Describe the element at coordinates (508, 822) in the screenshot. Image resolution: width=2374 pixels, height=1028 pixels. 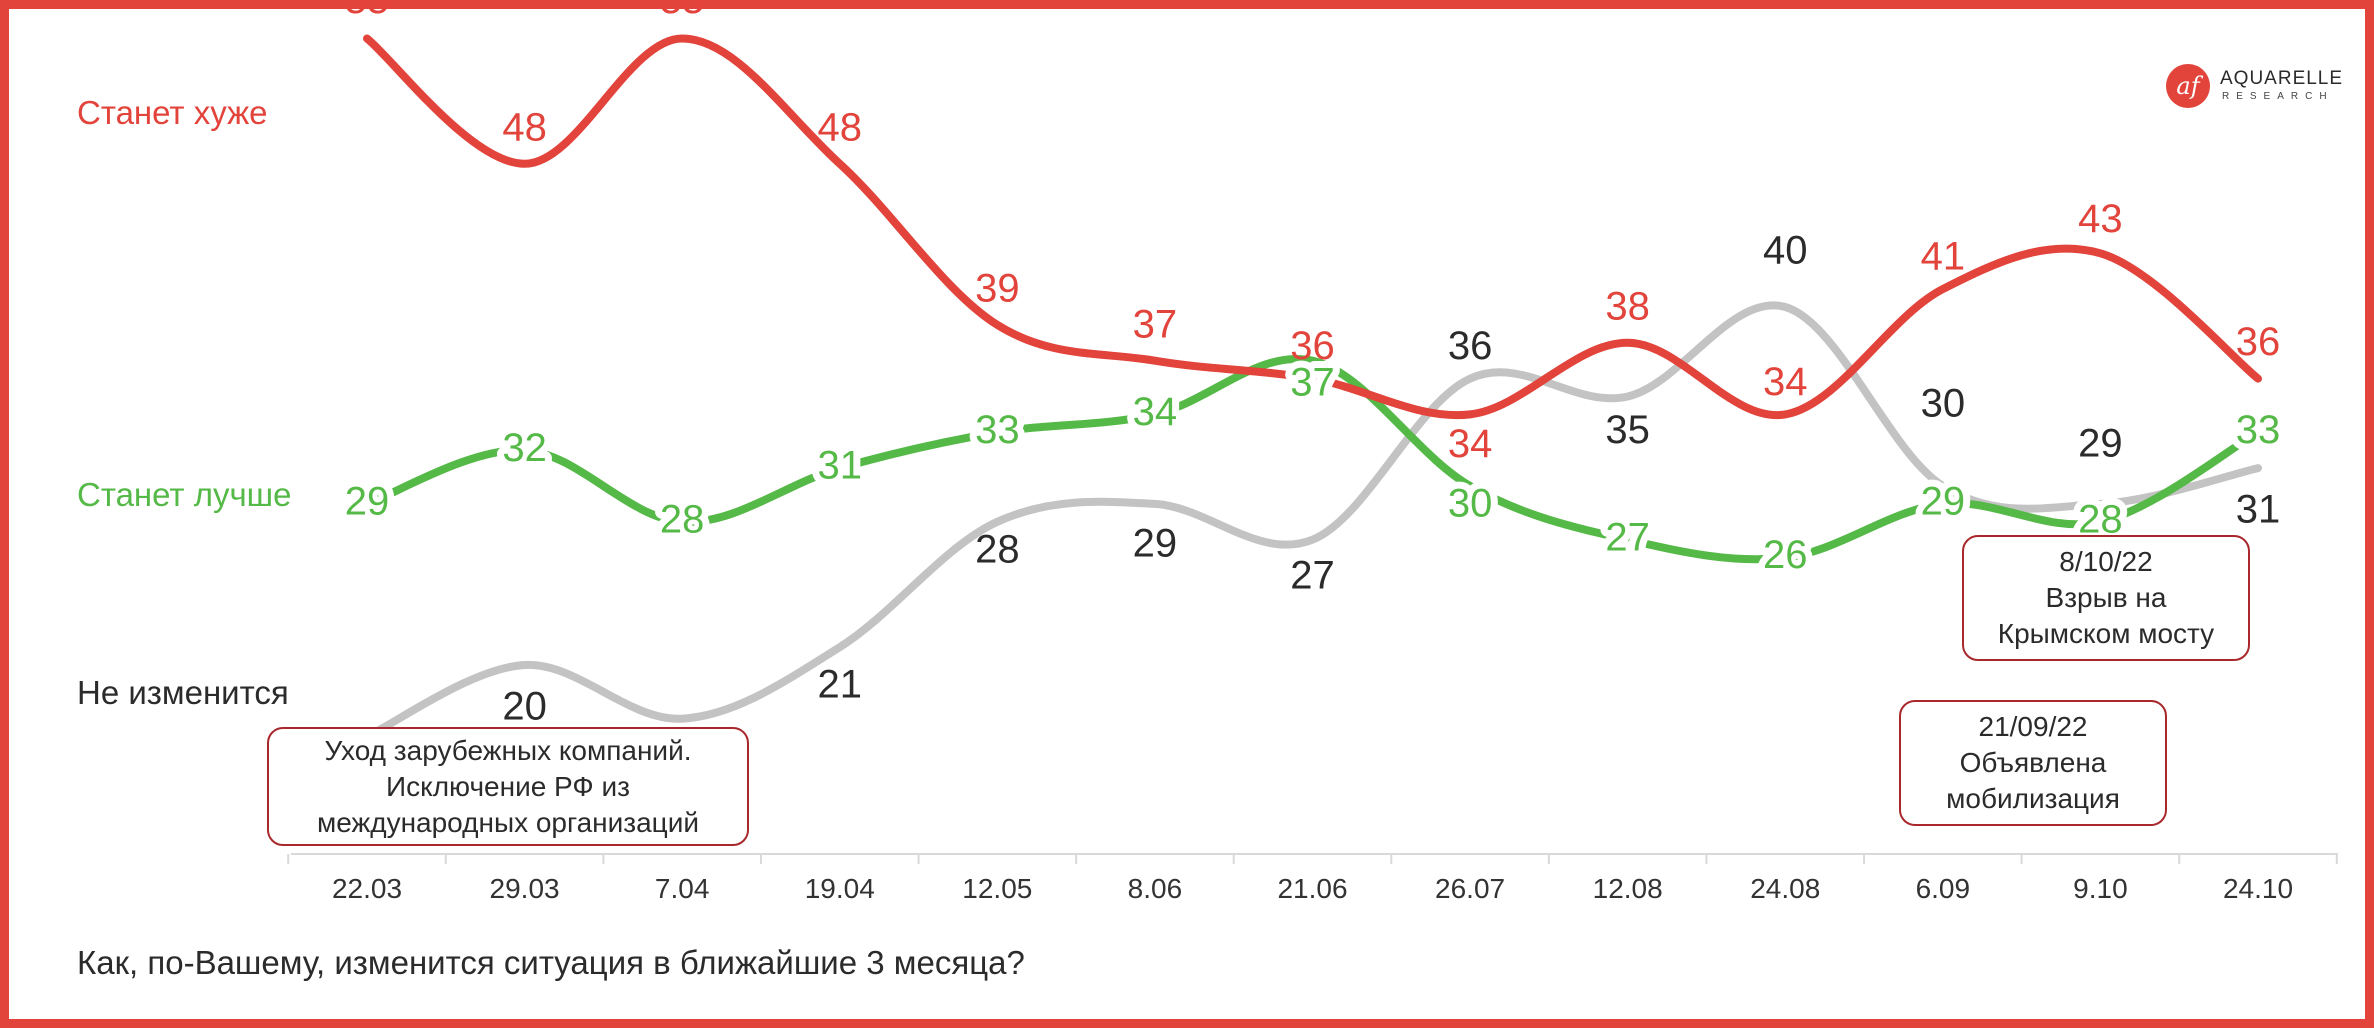
I see `annotation-line: международных организаций` at that location.